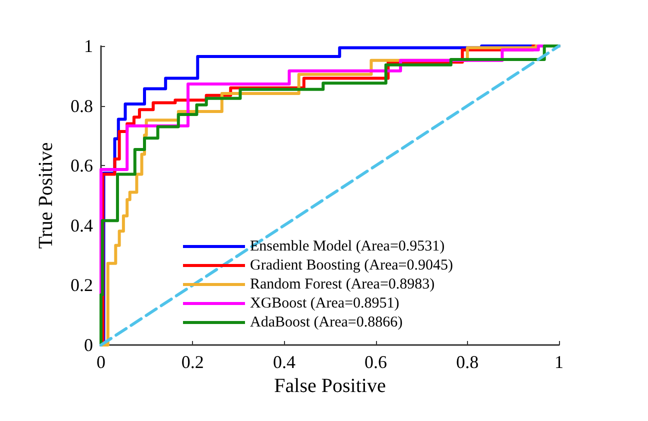  What do you see at coordinates (81, 166) in the screenshot?
I see `y-tick-label: 0.6` at bounding box center [81, 166].